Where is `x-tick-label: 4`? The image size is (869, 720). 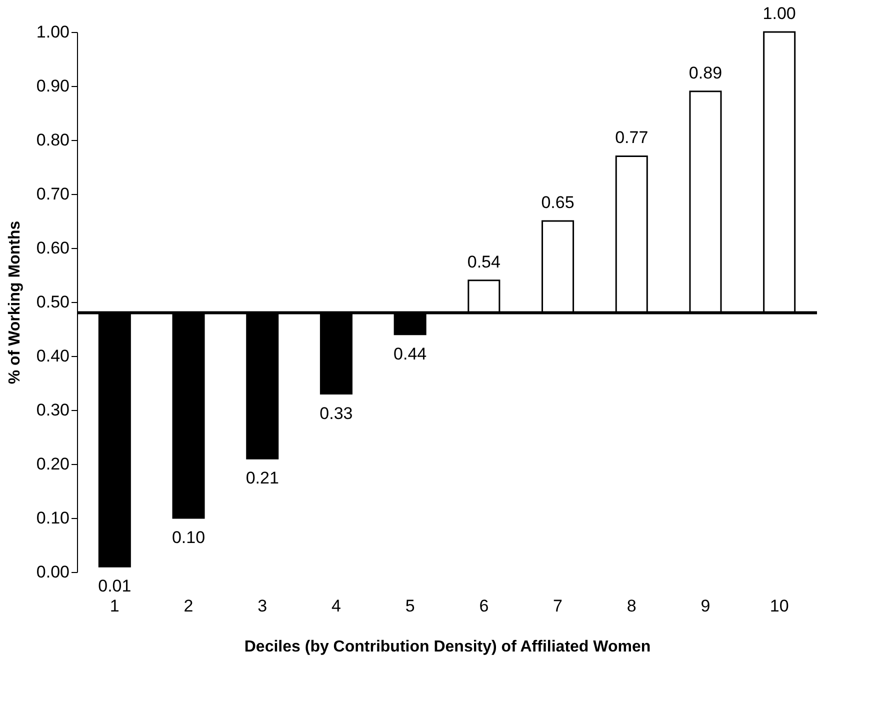
x-tick-label: 4 is located at coordinates (336, 606).